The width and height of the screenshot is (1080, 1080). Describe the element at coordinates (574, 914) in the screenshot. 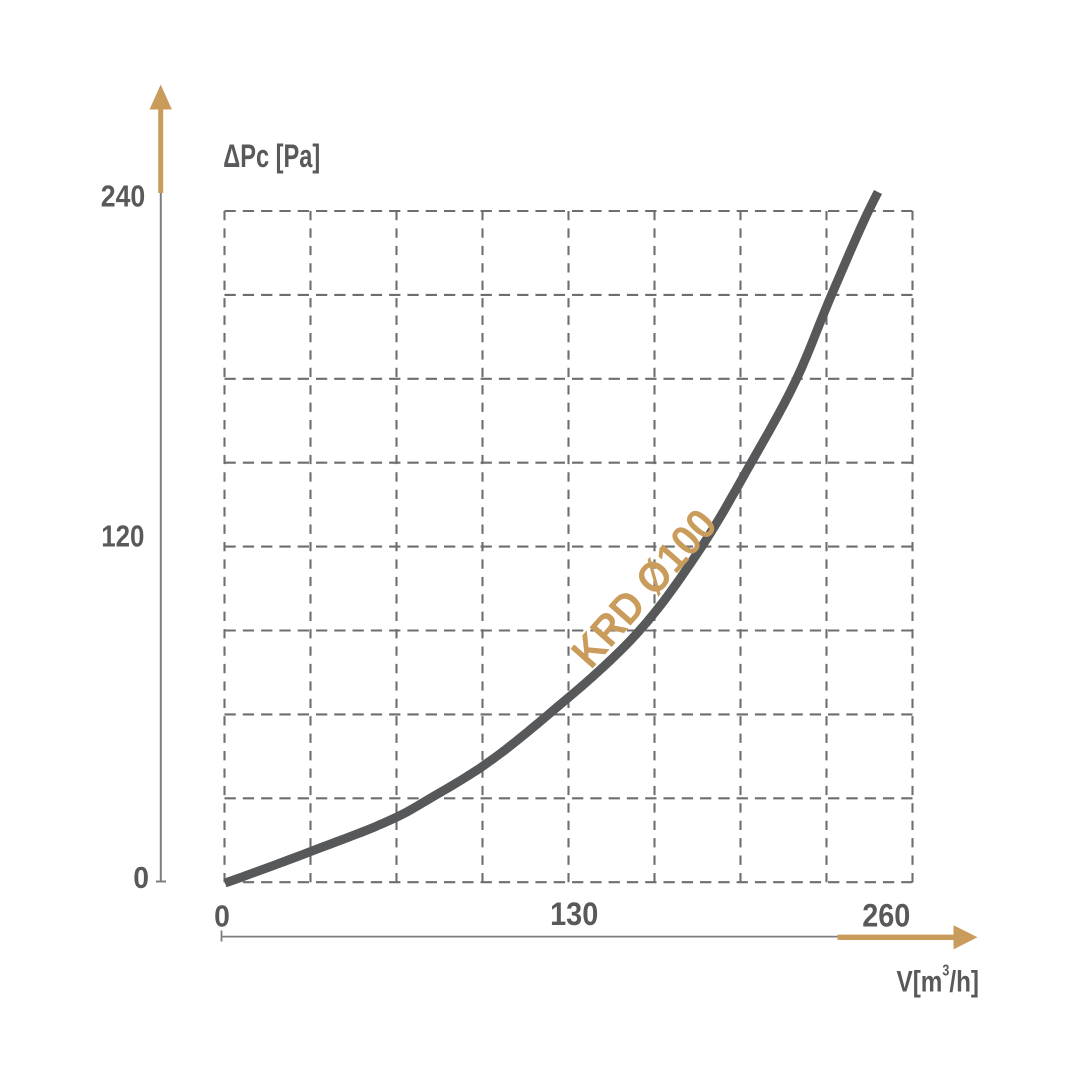

I see `svg-text: 130` at that location.